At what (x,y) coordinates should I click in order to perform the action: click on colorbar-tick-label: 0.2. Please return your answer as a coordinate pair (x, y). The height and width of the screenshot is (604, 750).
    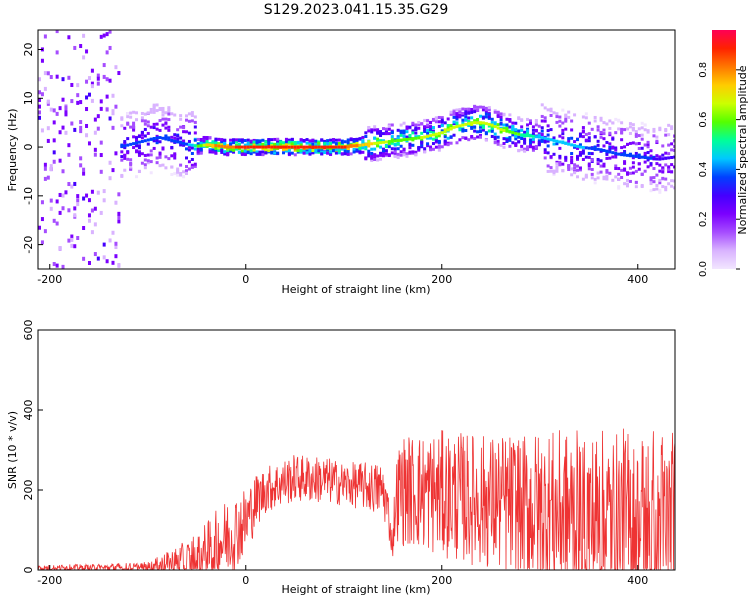
    Looking at the image, I should click on (703, 219).